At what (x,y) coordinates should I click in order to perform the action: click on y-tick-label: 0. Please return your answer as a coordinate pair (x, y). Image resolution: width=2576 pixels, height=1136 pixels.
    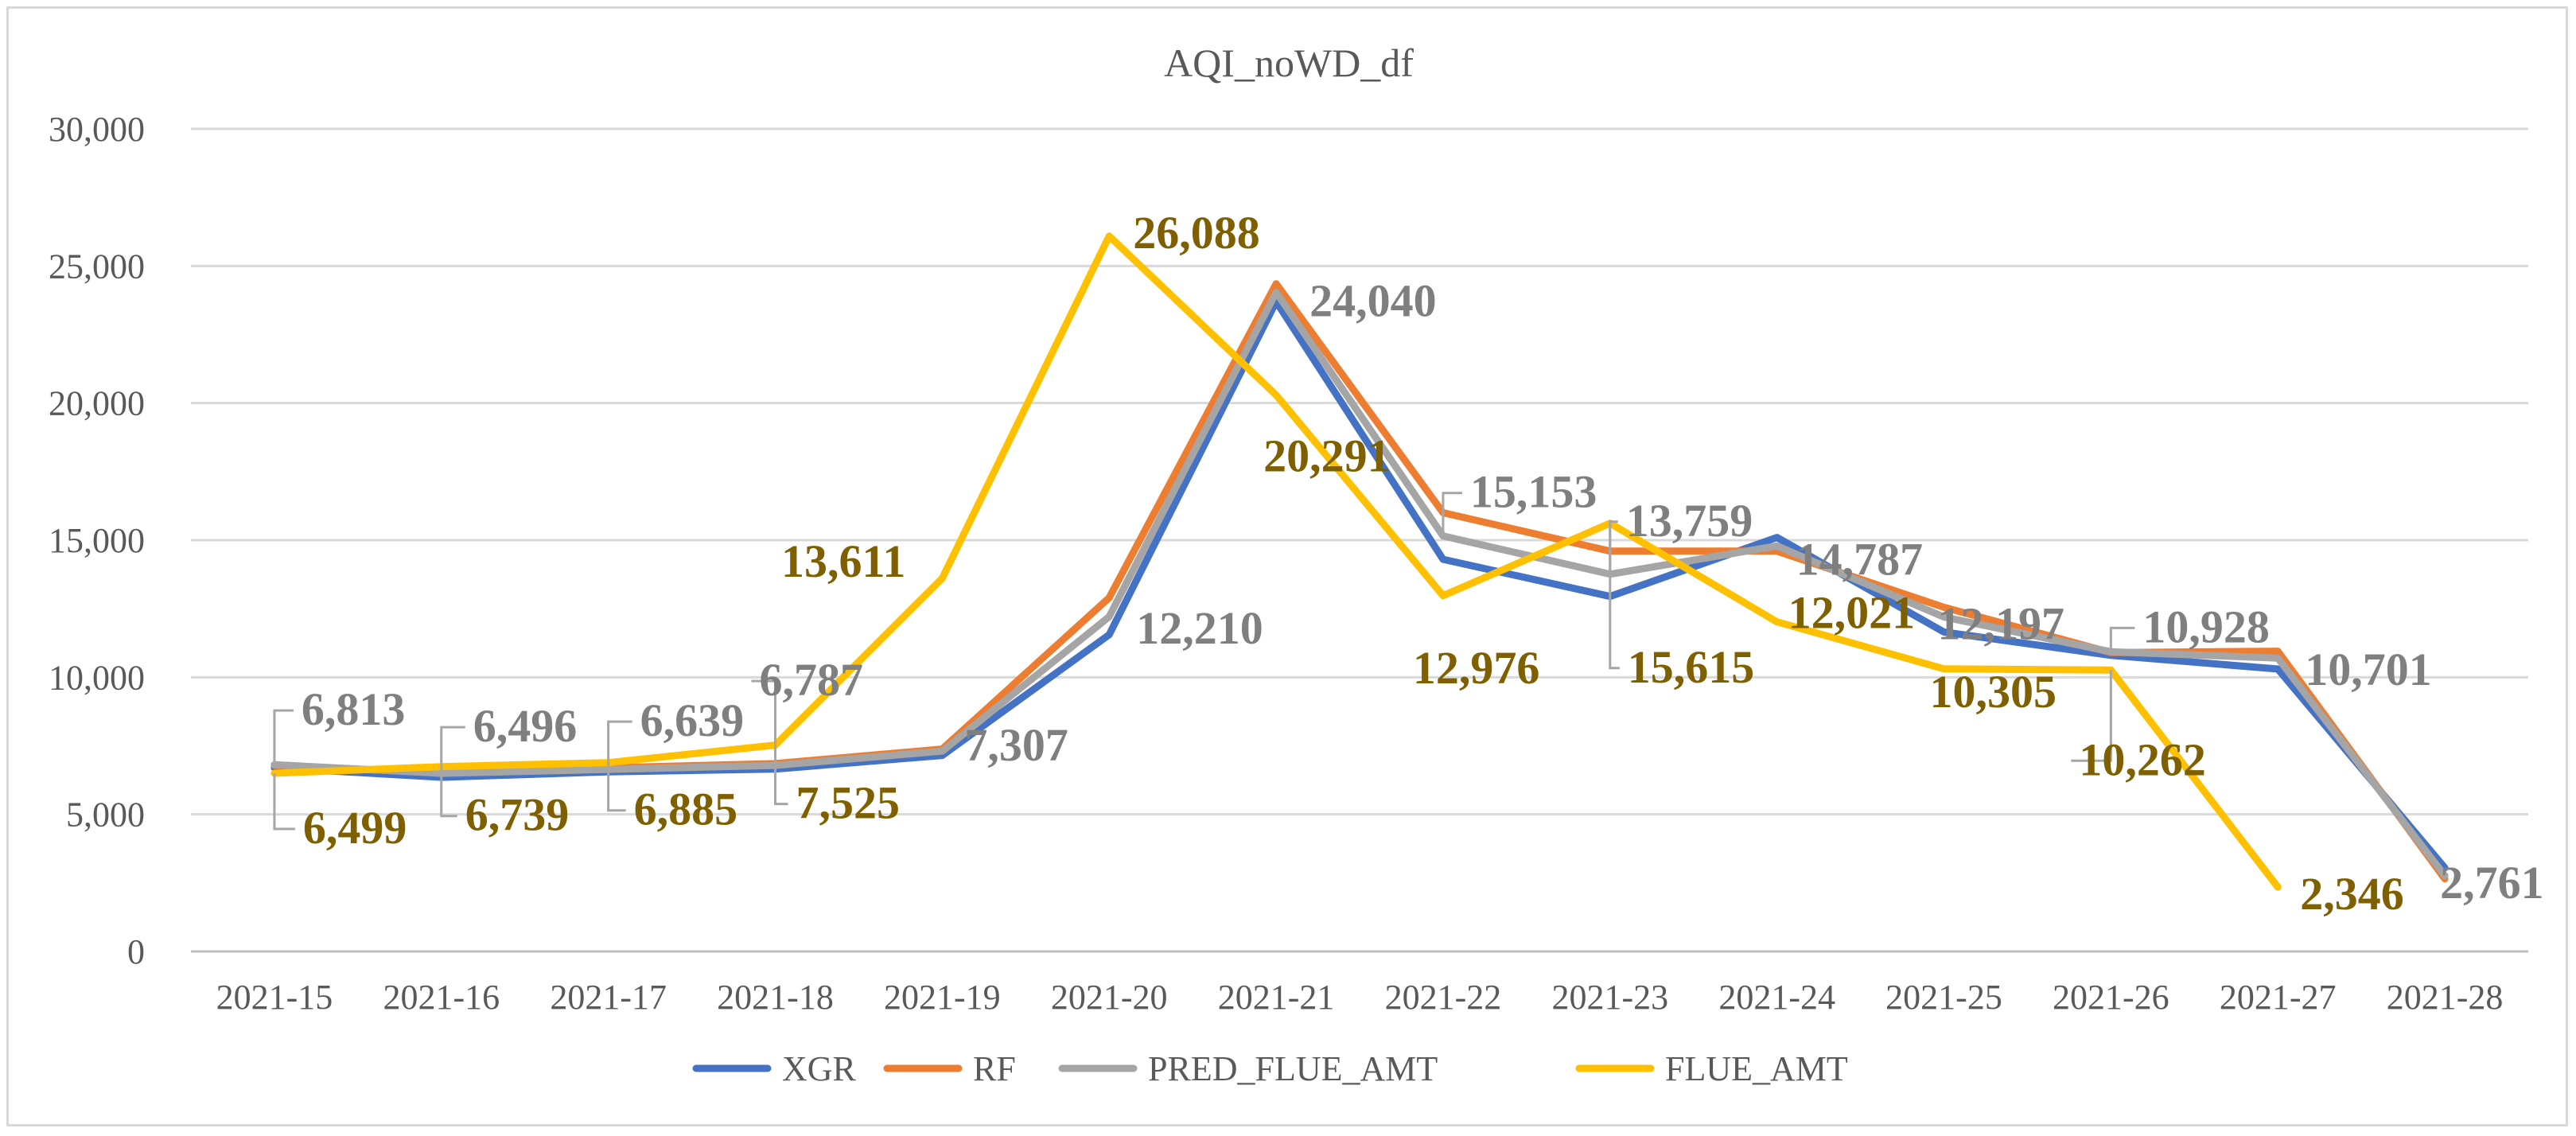
    Looking at the image, I should click on (136, 951).